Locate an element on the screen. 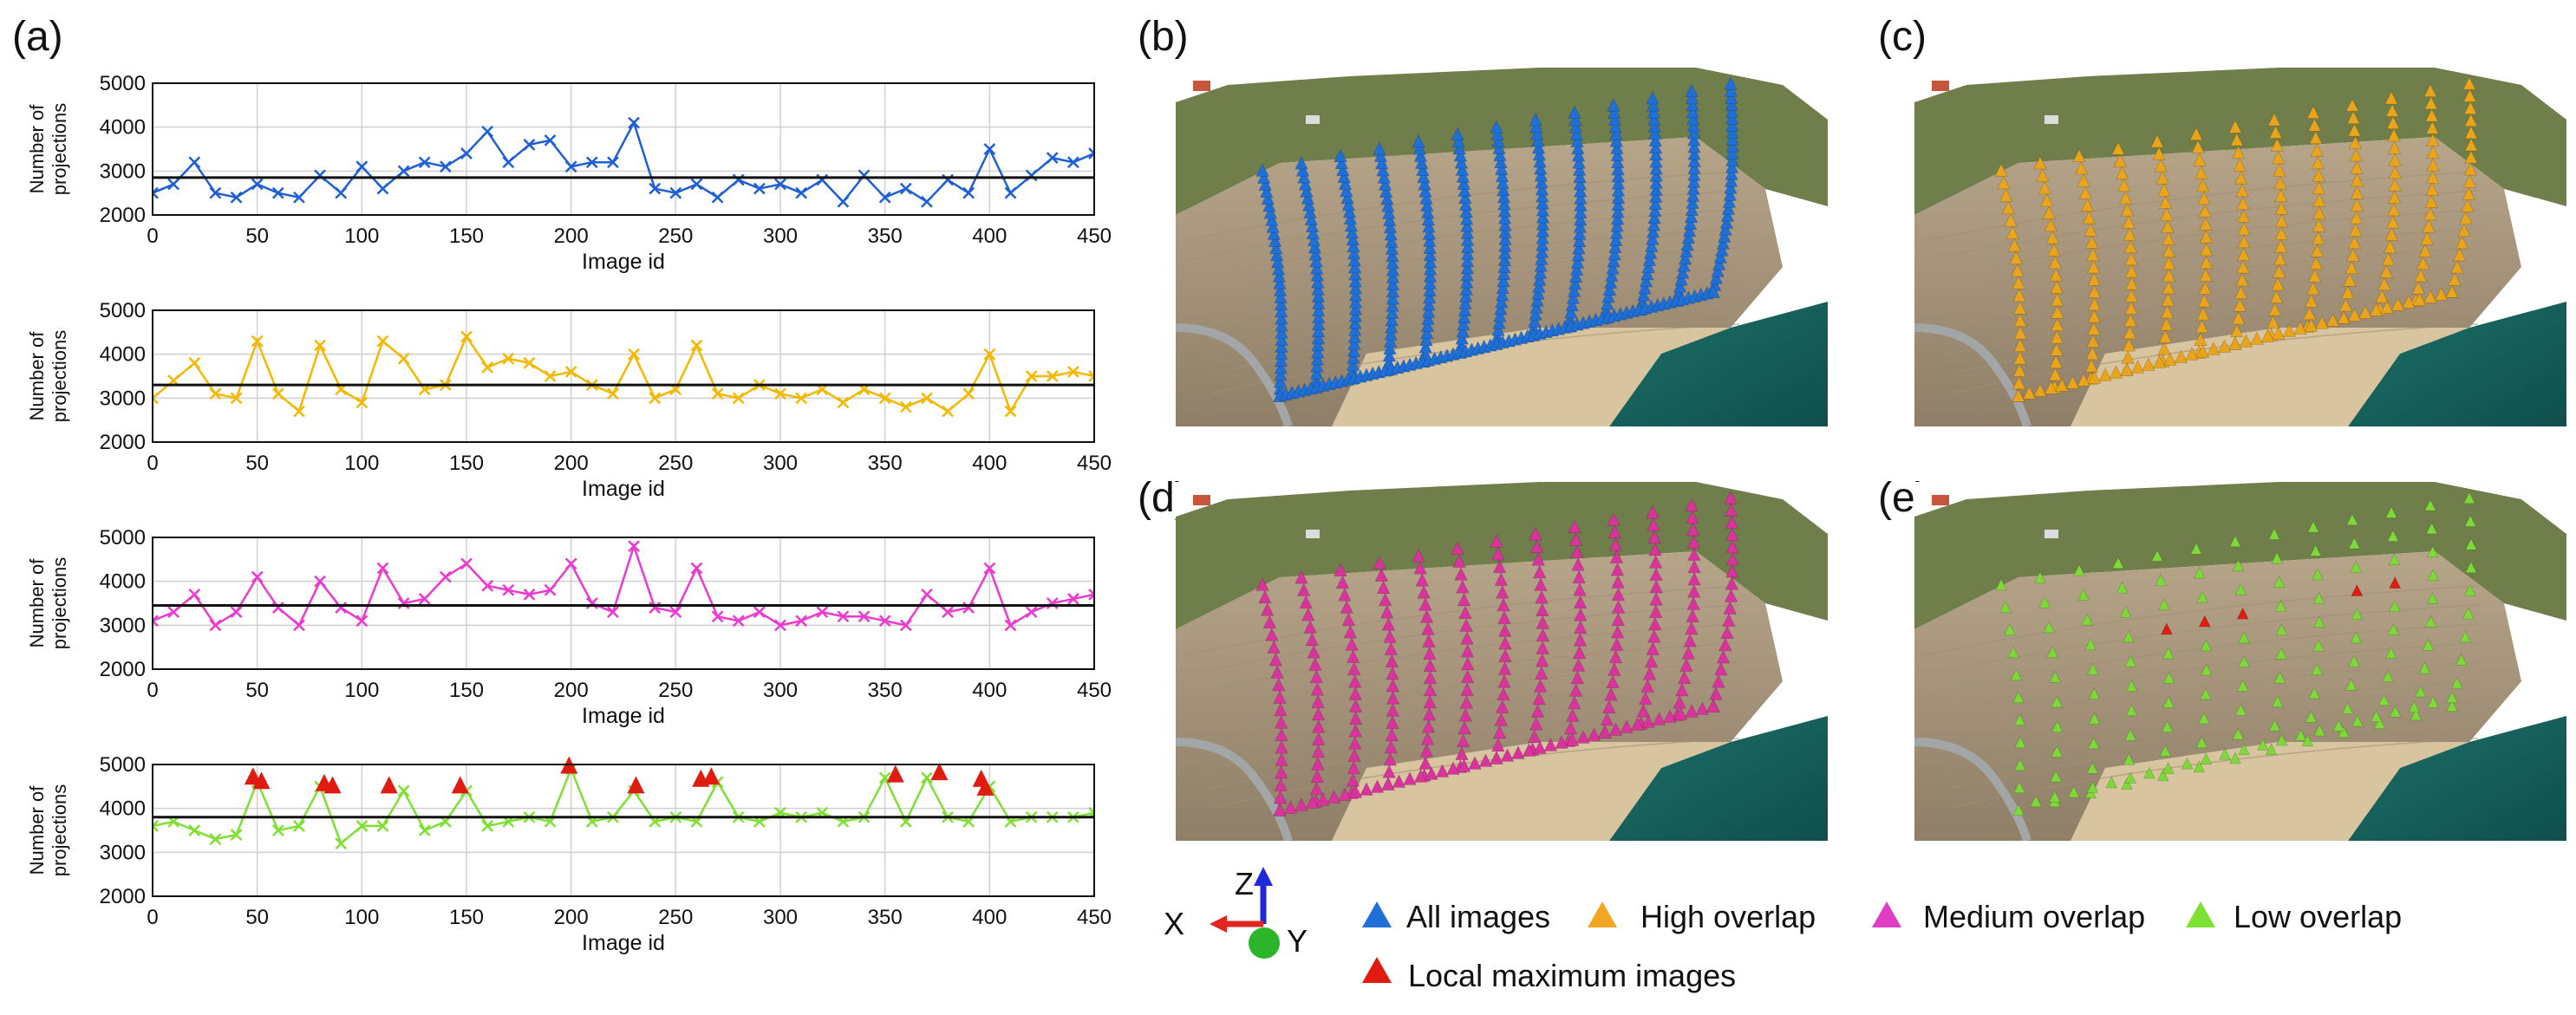 The height and width of the screenshot is (1015, 2576). y-axis-label: Number ofprojections is located at coordinates (48, 376).